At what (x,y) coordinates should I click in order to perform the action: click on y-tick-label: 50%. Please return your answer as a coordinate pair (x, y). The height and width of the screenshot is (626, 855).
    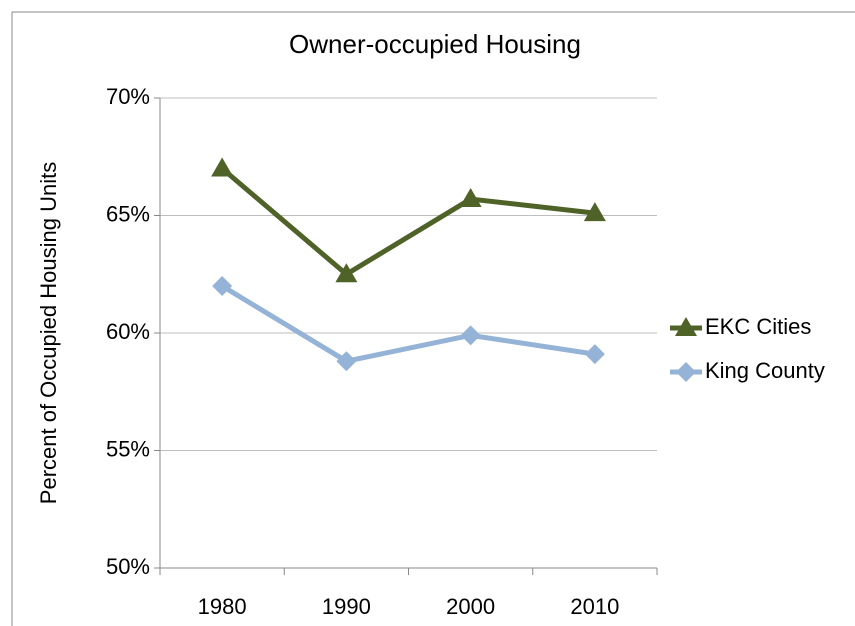
    Looking at the image, I should click on (128, 566).